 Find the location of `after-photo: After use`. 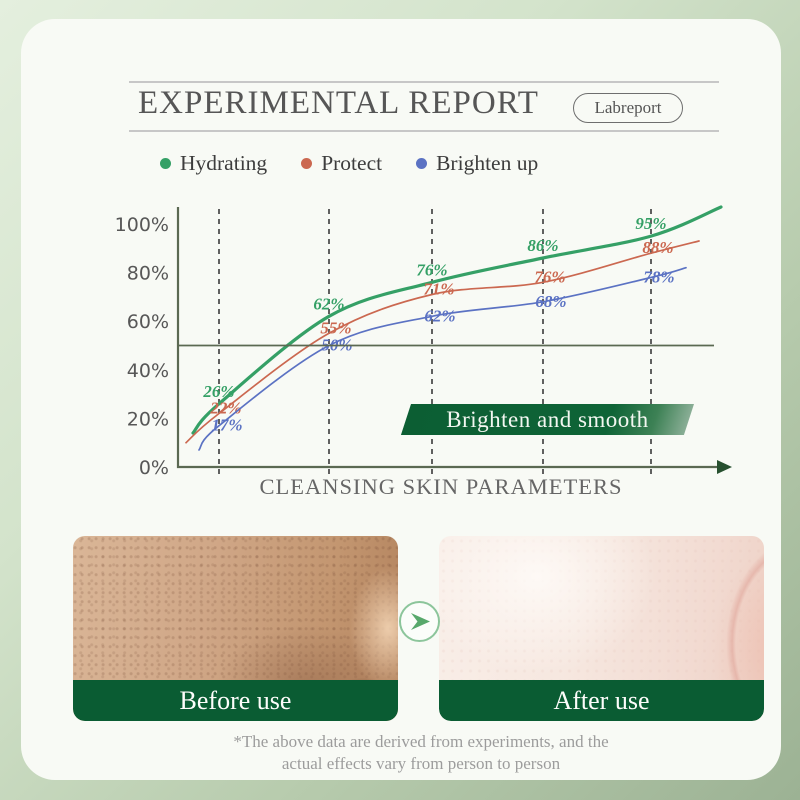

after-photo: After use is located at coordinates (601, 628).